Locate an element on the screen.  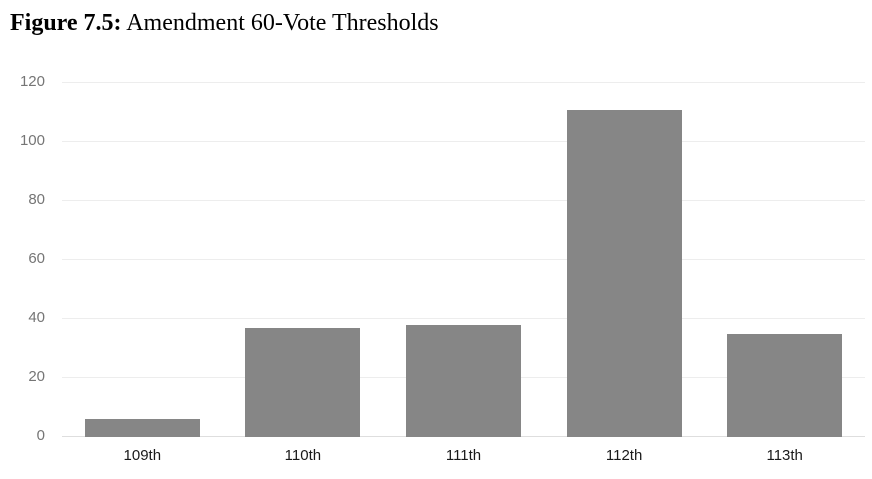
x-tick-label: 112th is located at coordinates (624, 455).